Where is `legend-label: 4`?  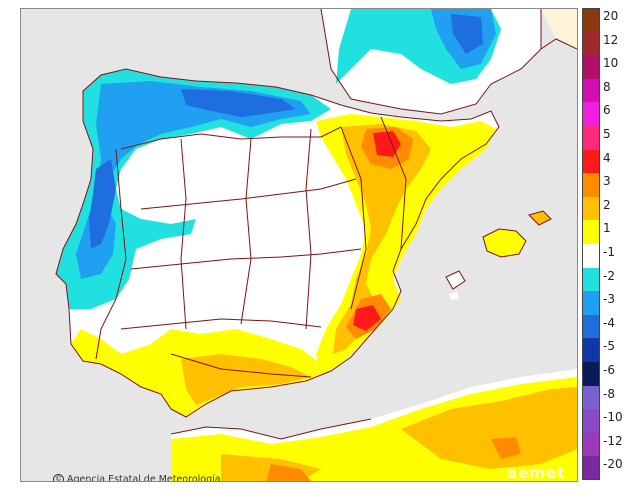 legend-label: 4 is located at coordinates (607, 157).